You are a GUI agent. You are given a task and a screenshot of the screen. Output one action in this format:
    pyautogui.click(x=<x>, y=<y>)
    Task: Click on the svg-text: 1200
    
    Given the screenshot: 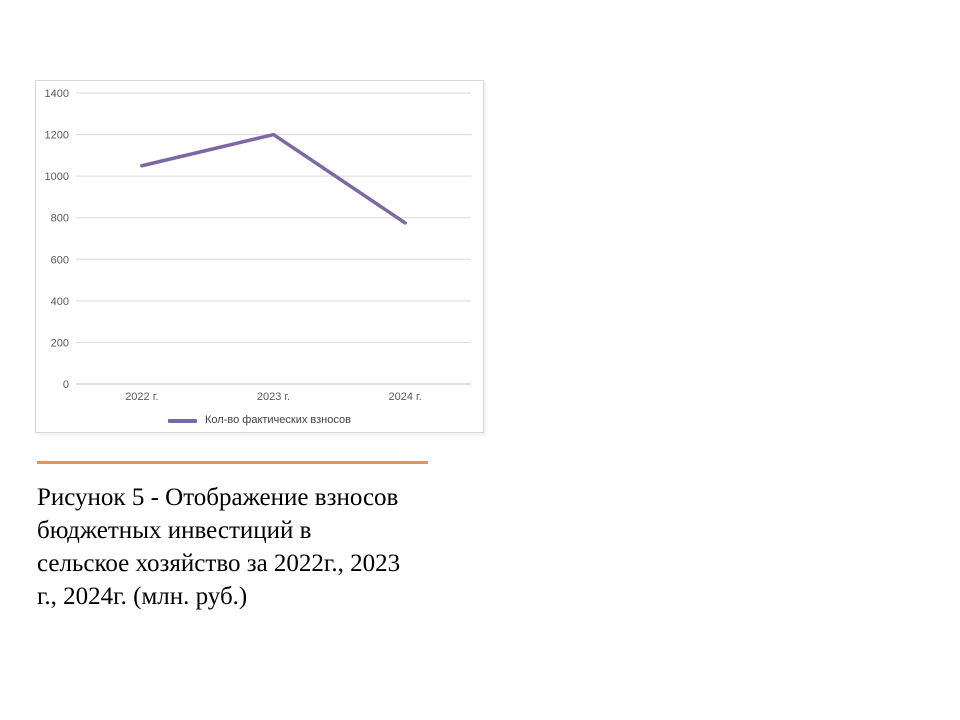 What is the action you would take?
    pyautogui.click(x=57, y=136)
    